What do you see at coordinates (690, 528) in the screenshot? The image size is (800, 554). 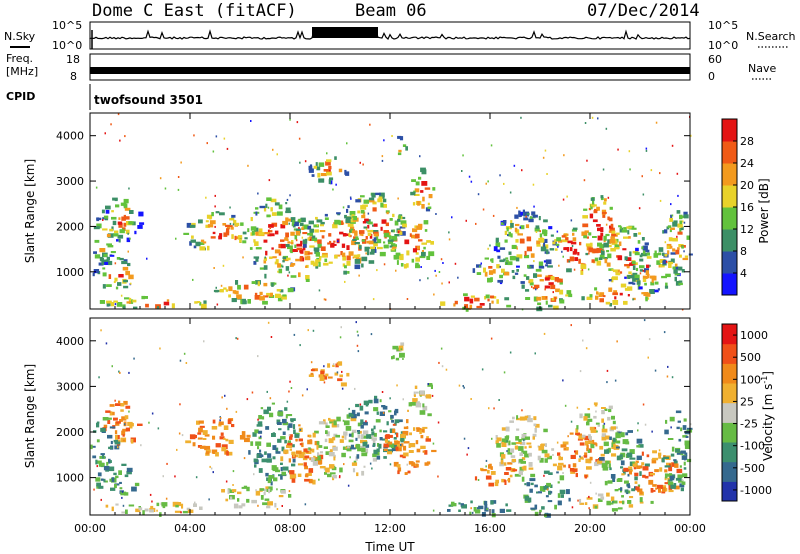 I see `x-tick-label: 00:00` at bounding box center [690, 528].